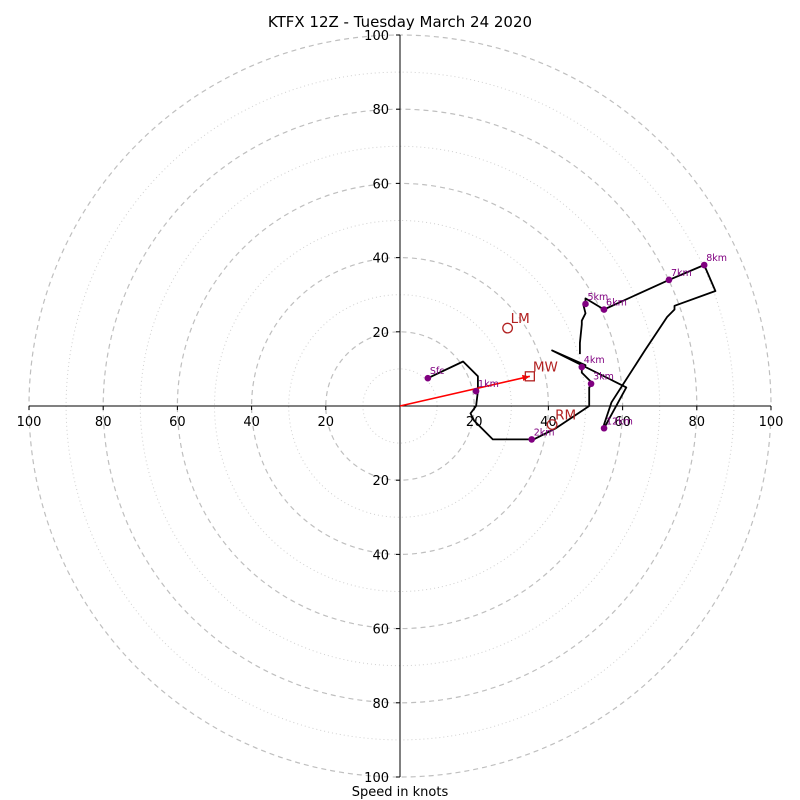 This screenshot has height=800, width=800. What do you see at coordinates (437, 371) in the screenshot?
I see `height-label-sfc: Sfc` at bounding box center [437, 371].